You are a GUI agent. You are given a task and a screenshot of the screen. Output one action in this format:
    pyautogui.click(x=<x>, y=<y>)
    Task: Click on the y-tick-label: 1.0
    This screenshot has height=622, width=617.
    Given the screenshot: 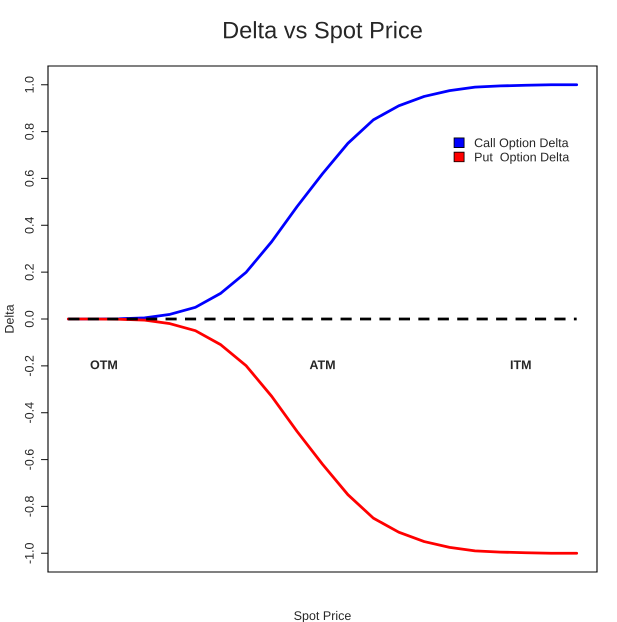 What is the action you would take?
    pyautogui.click(x=29, y=84)
    